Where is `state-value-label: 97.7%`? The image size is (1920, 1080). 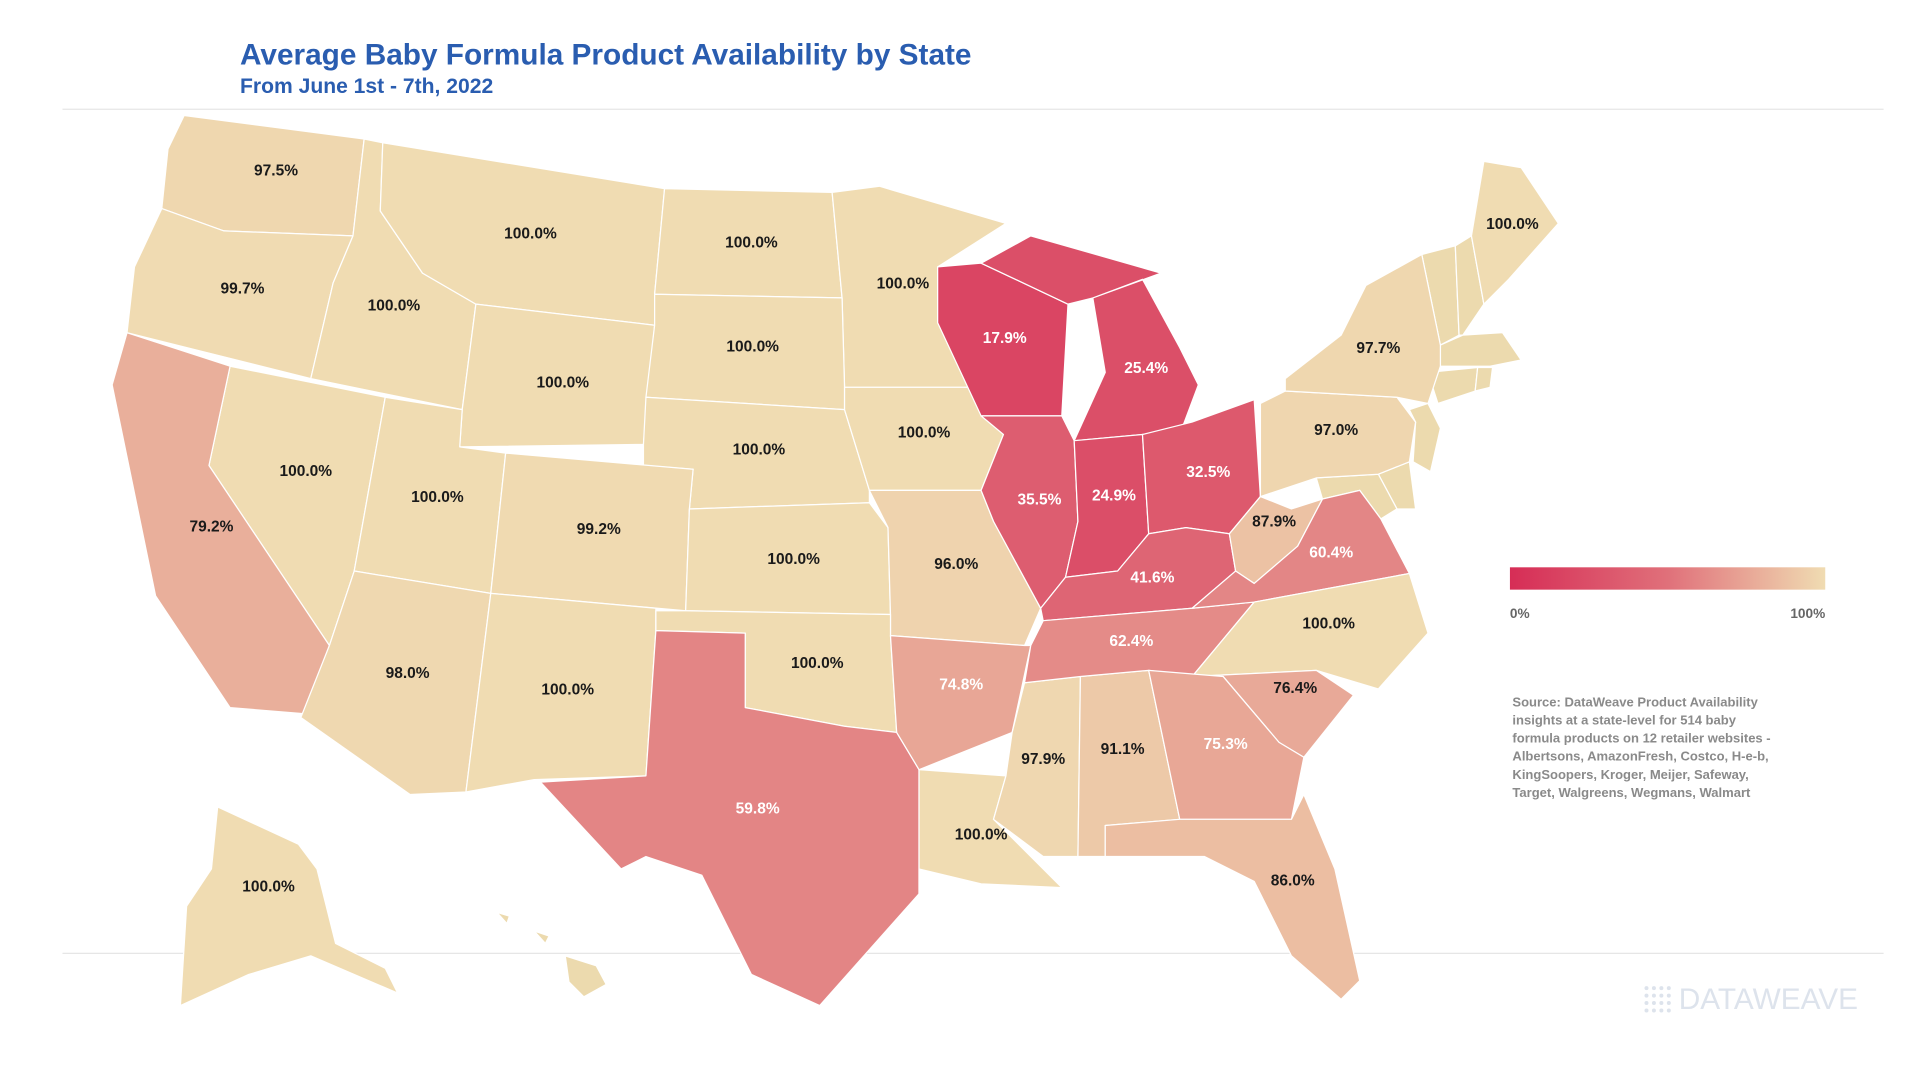
state-value-label: 97.7% is located at coordinates (1378, 348).